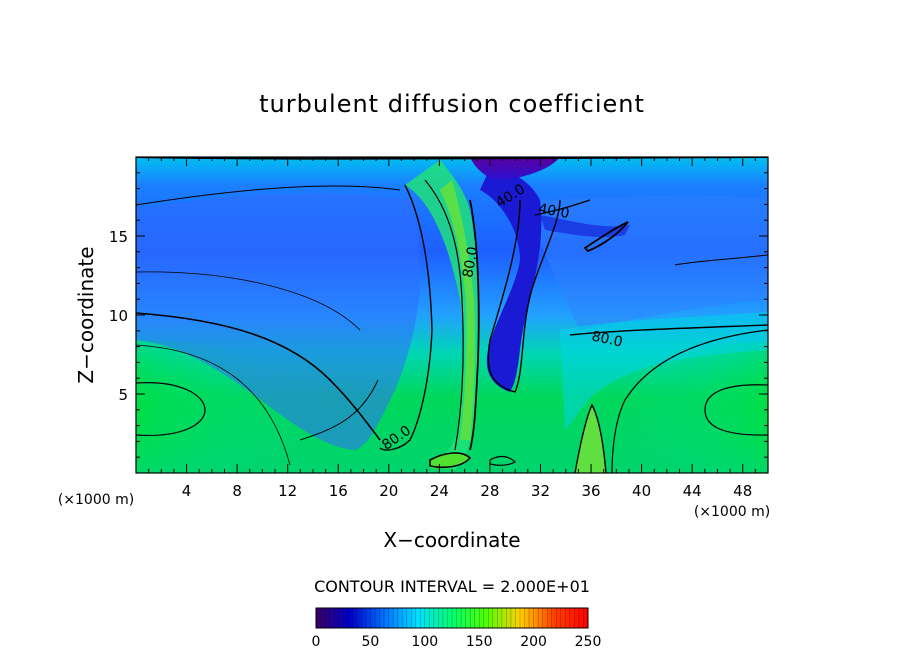  I want to click on x-tick-label: 36, so click(590, 491).